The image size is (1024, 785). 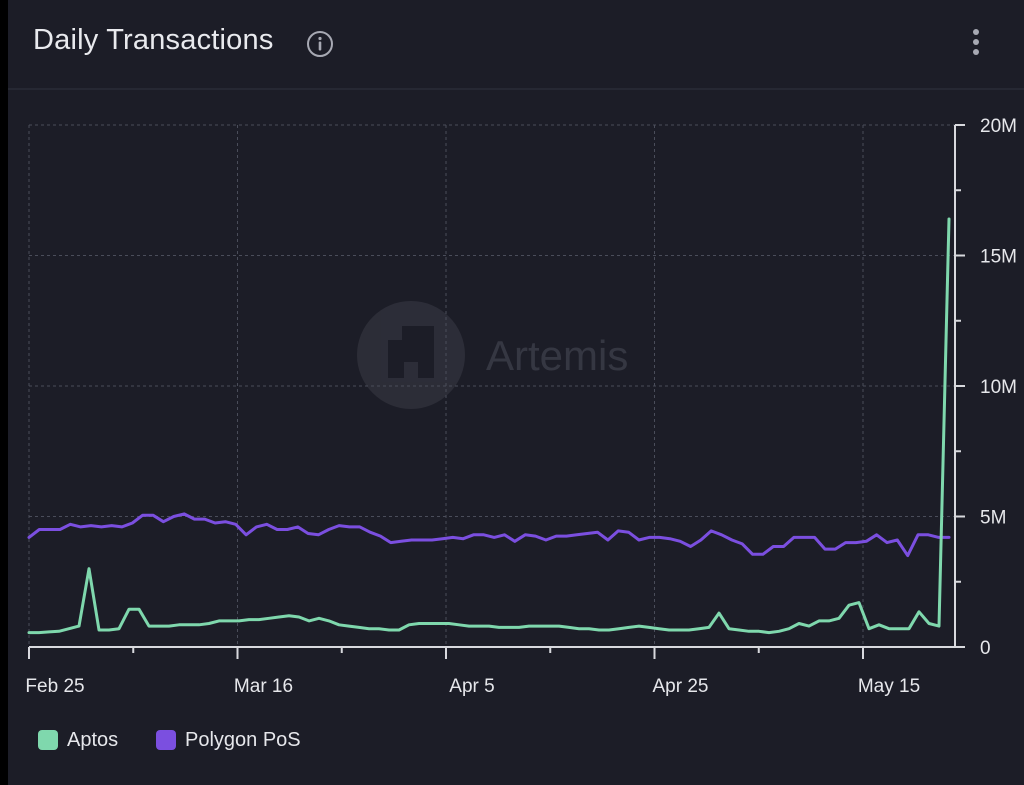 I want to click on y-tick-label: 10M, so click(x=998, y=387).